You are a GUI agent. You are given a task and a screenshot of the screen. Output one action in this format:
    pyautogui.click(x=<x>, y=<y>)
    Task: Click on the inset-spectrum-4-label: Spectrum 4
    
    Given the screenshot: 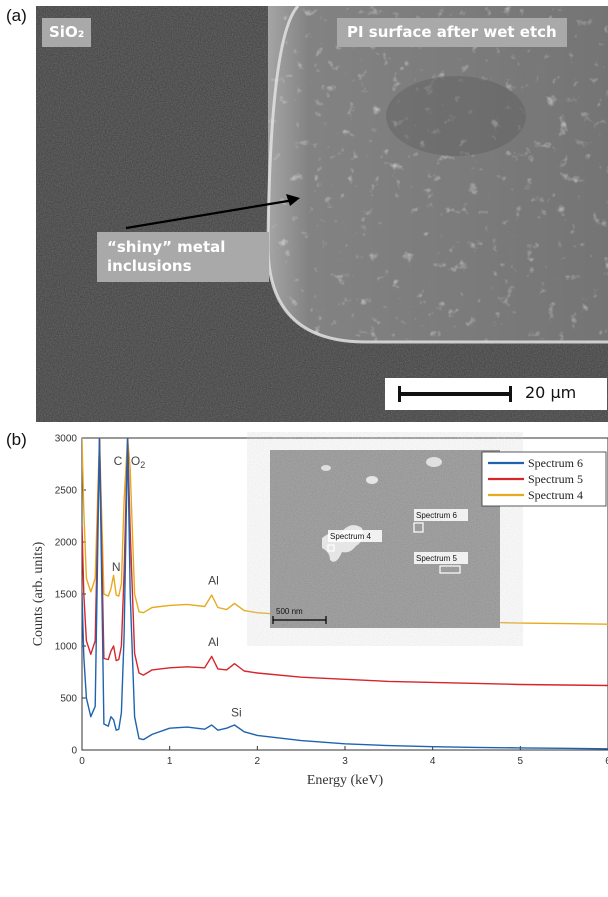 What is the action you would take?
    pyautogui.click(x=350, y=536)
    